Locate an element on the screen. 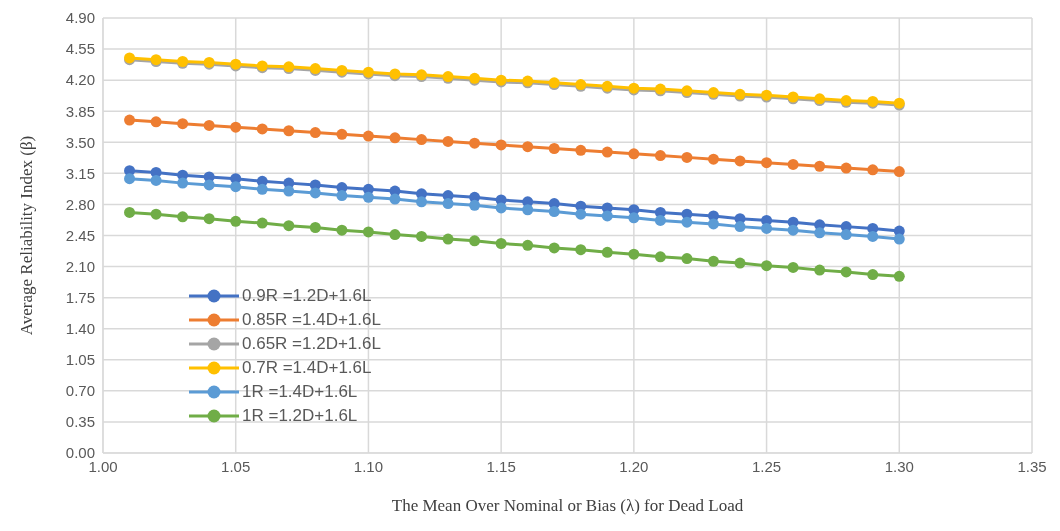 This screenshot has height=531, width=1060. x-axis-title: The Mean Over Nominal or Bias (λ) for Dead Load is located at coordinates (567, 505).